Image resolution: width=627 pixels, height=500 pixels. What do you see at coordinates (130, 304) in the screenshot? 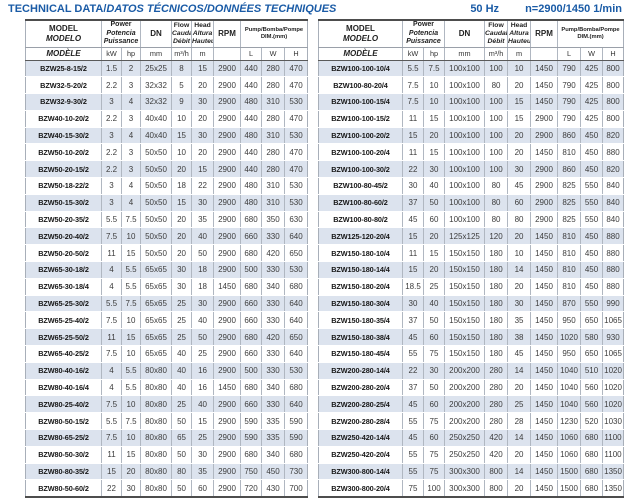
I see `value-cell: 7.5` at bounding box center [130, 304].